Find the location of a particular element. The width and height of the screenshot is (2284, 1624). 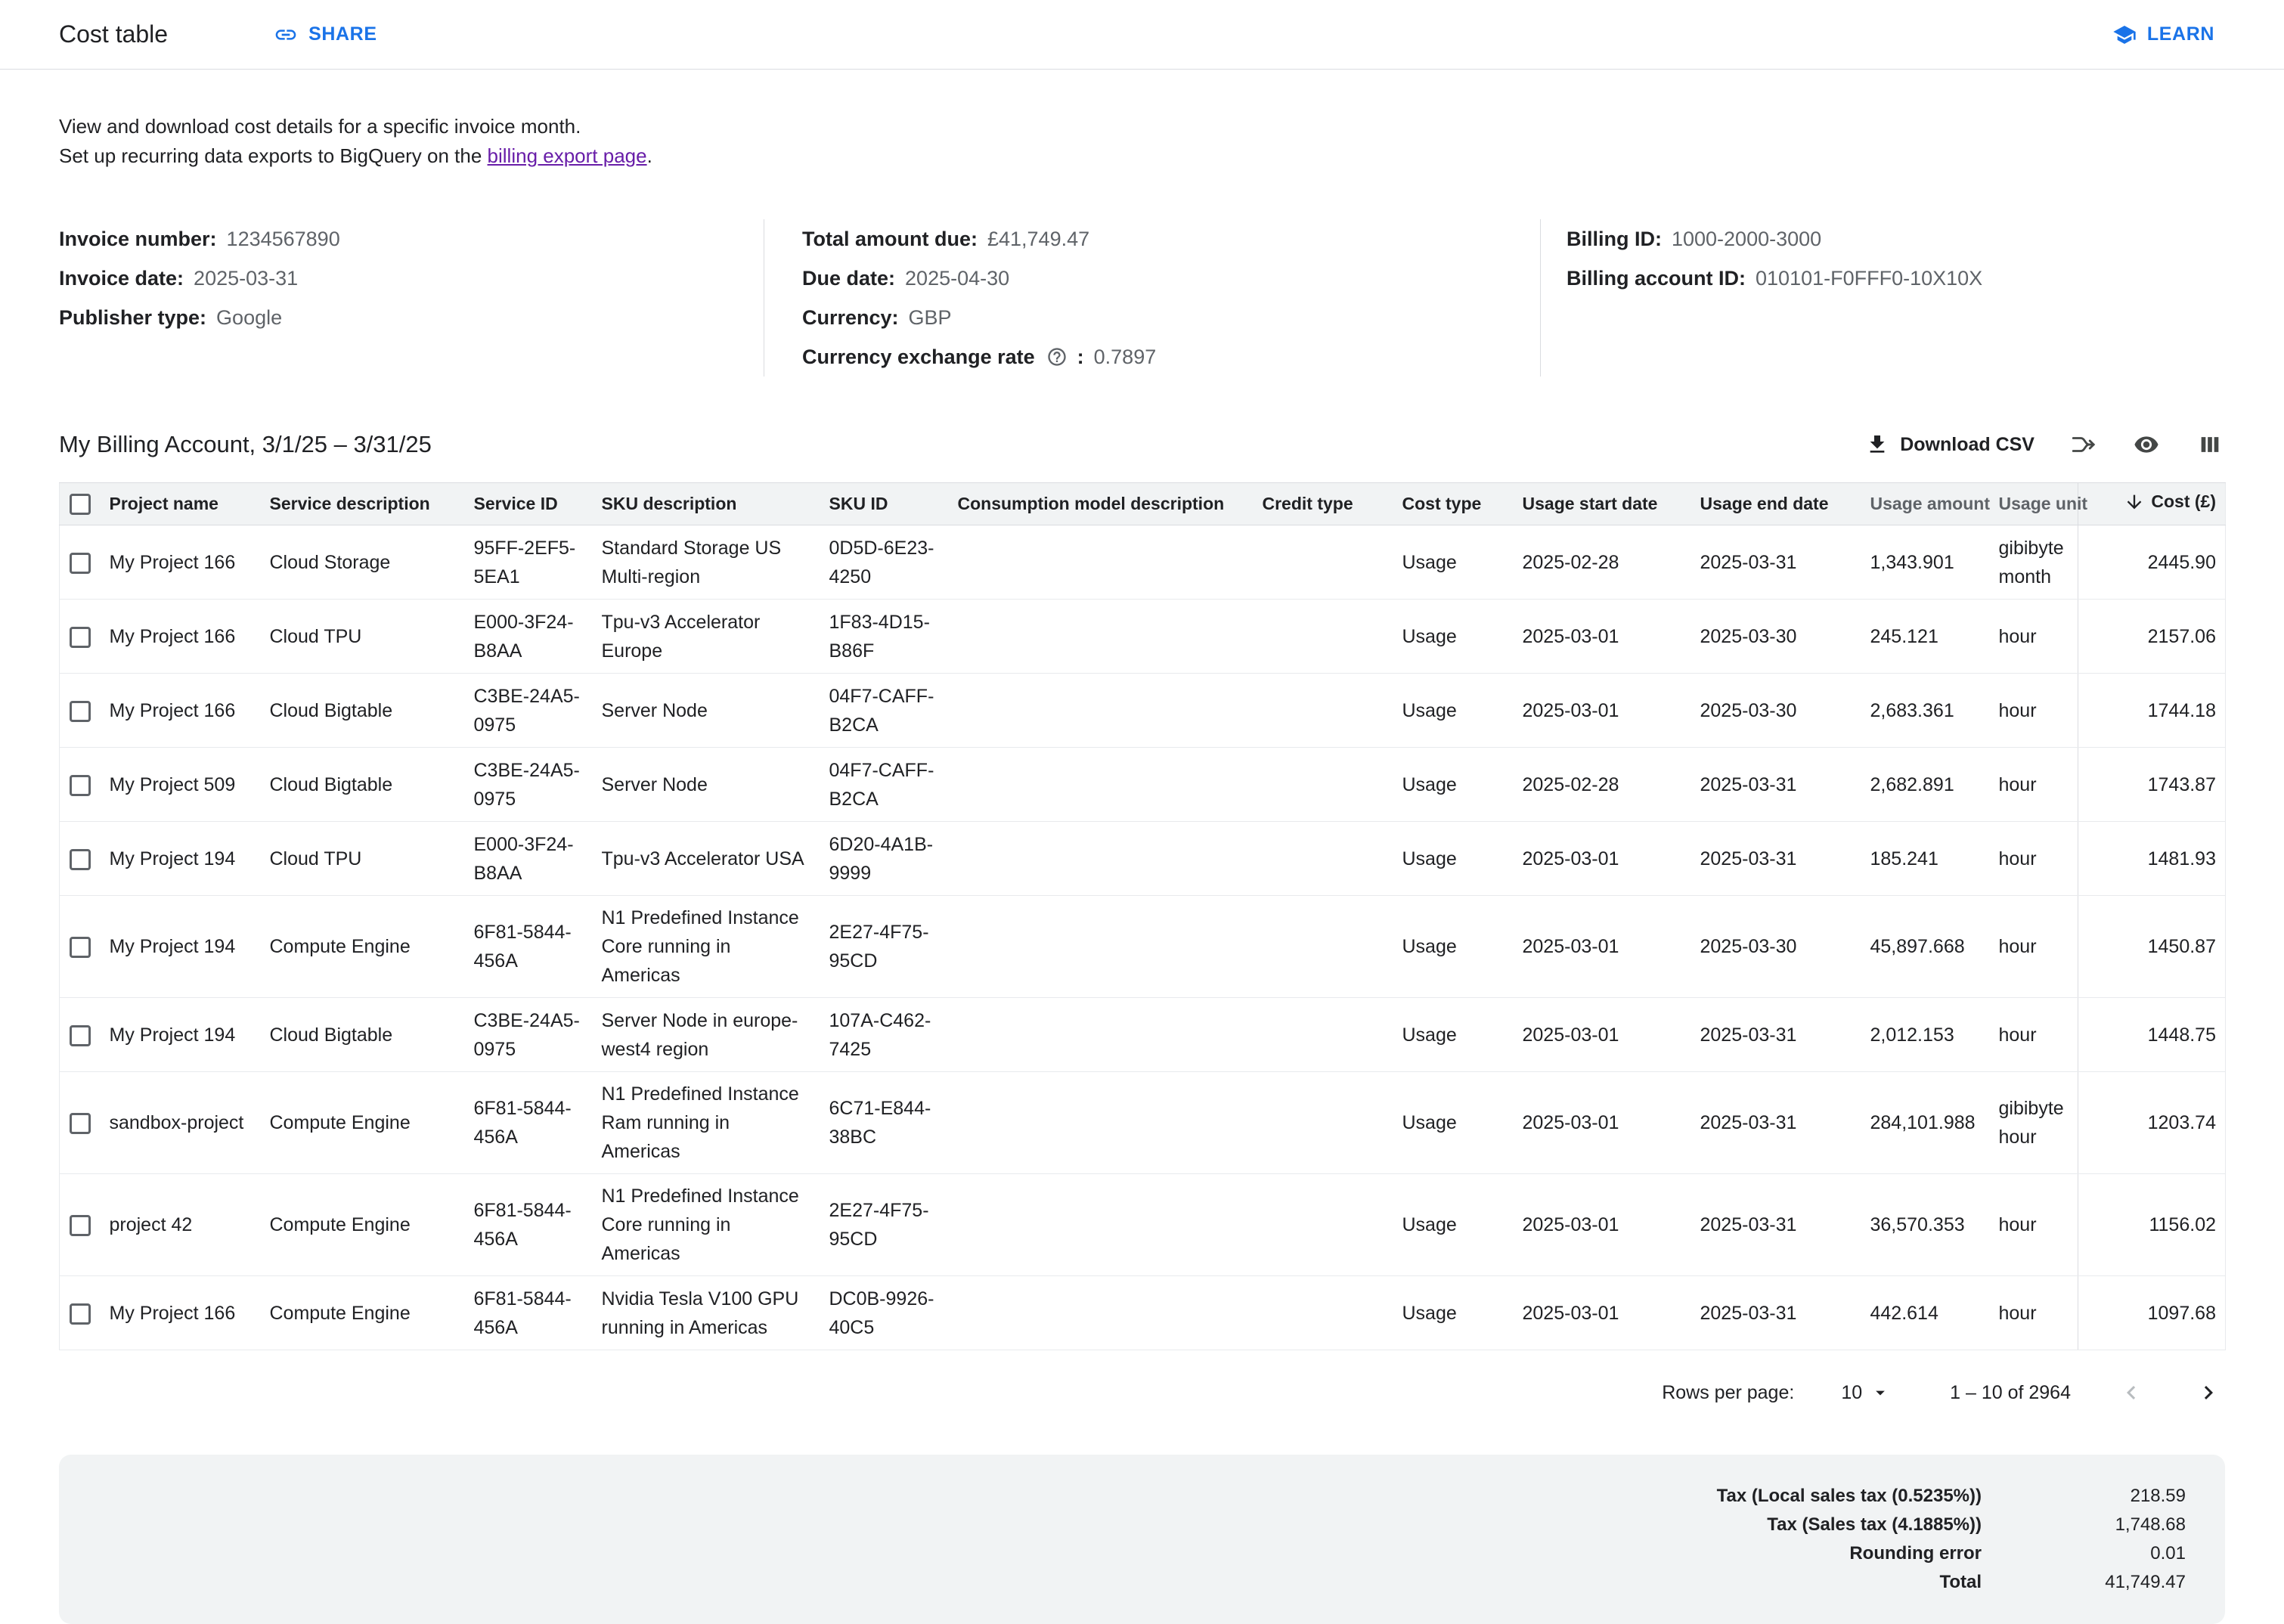

col-header-sku-id: SKU ID is located at coordinates (884, 503).